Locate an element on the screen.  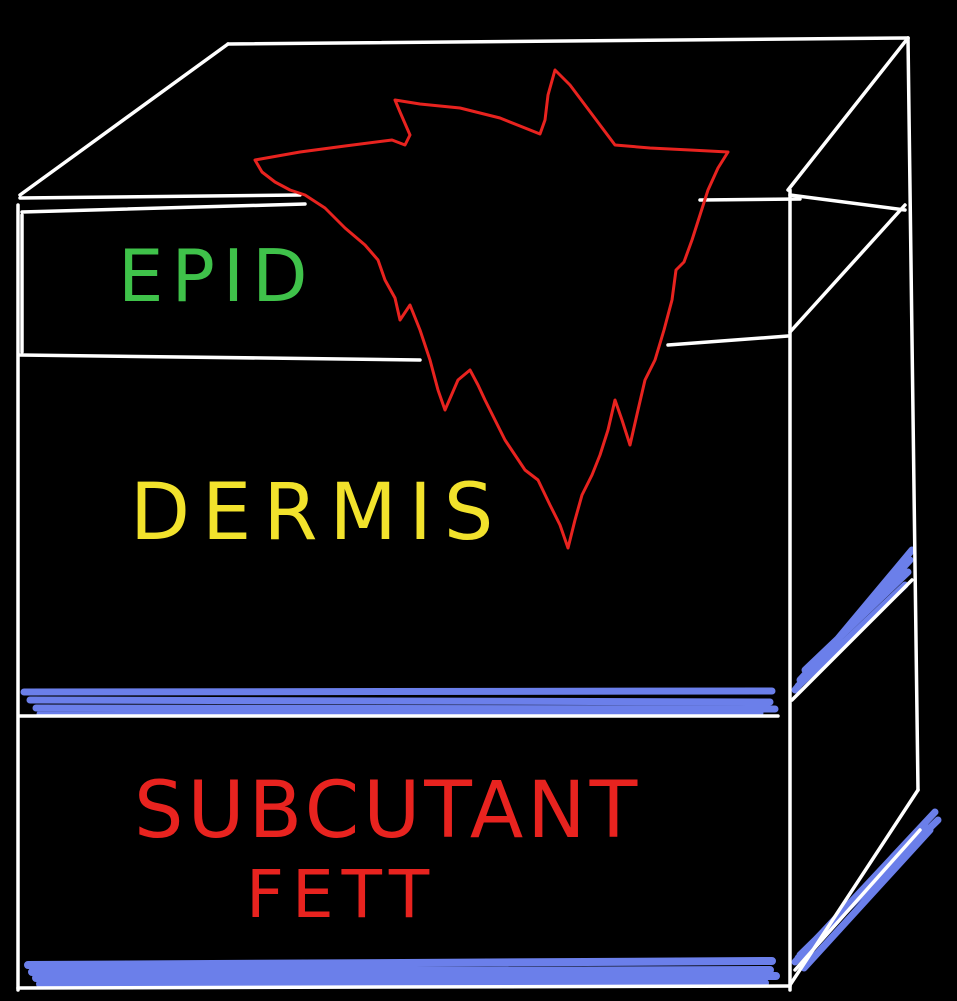
subcutaneous-label-line1: SUBCUTANT is located at coordinates (388, 811).